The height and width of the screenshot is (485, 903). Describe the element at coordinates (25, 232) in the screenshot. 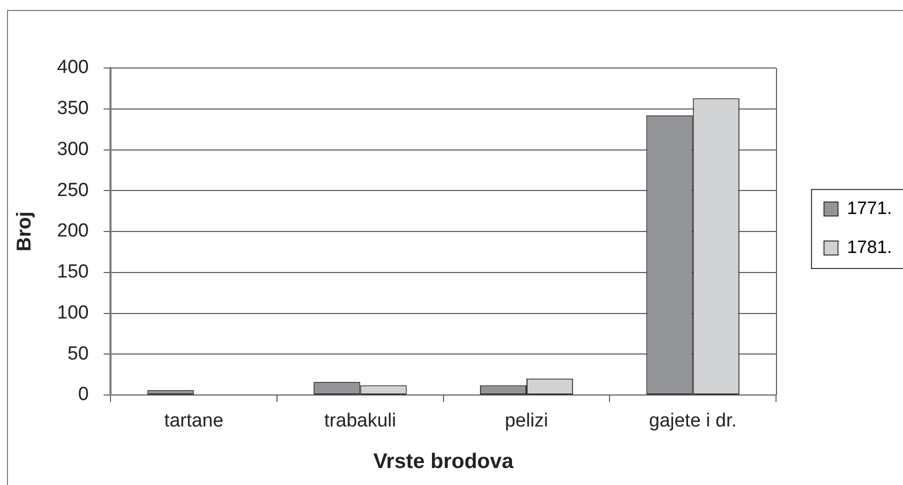

I see `y-axis-title: Broj` at that location.